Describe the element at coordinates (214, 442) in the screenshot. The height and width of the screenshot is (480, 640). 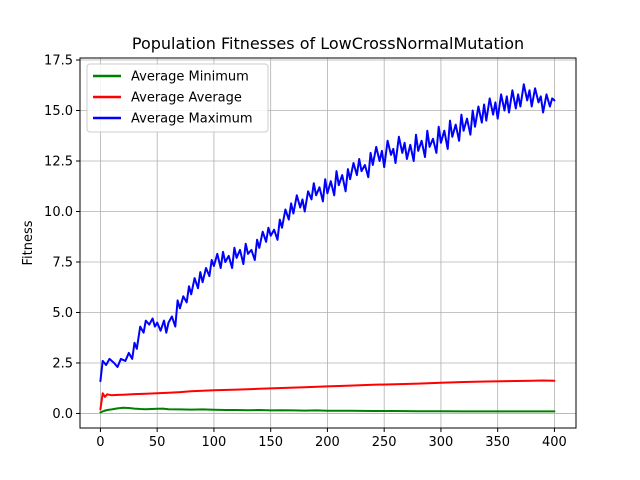
I see `x-tick-label: 100` at that location.